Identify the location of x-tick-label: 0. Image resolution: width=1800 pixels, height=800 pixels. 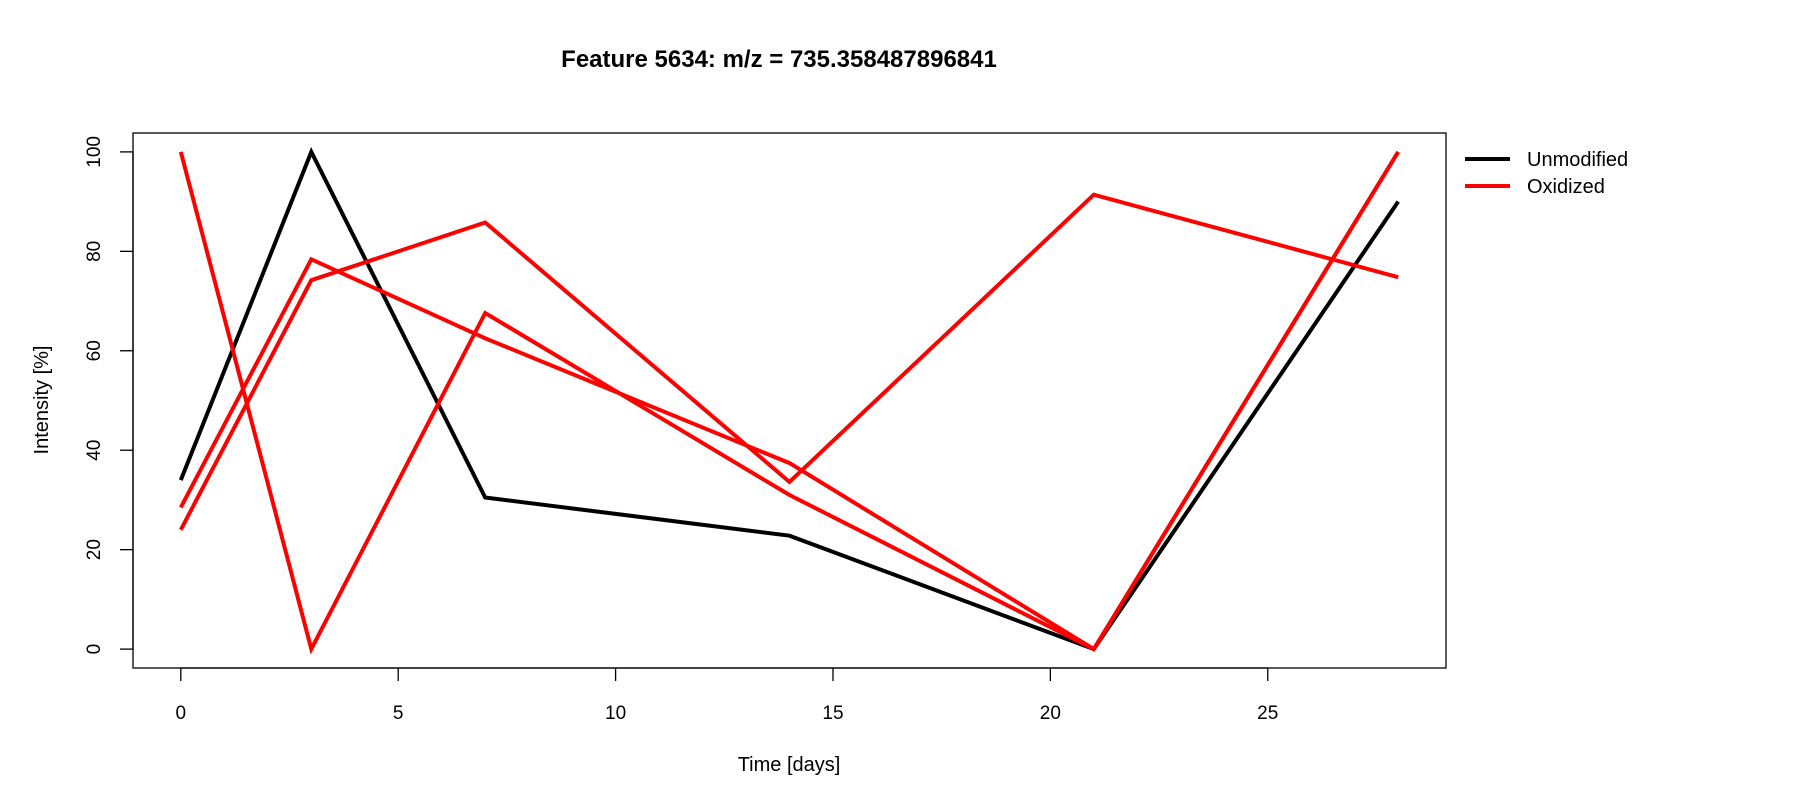
(181, 713).